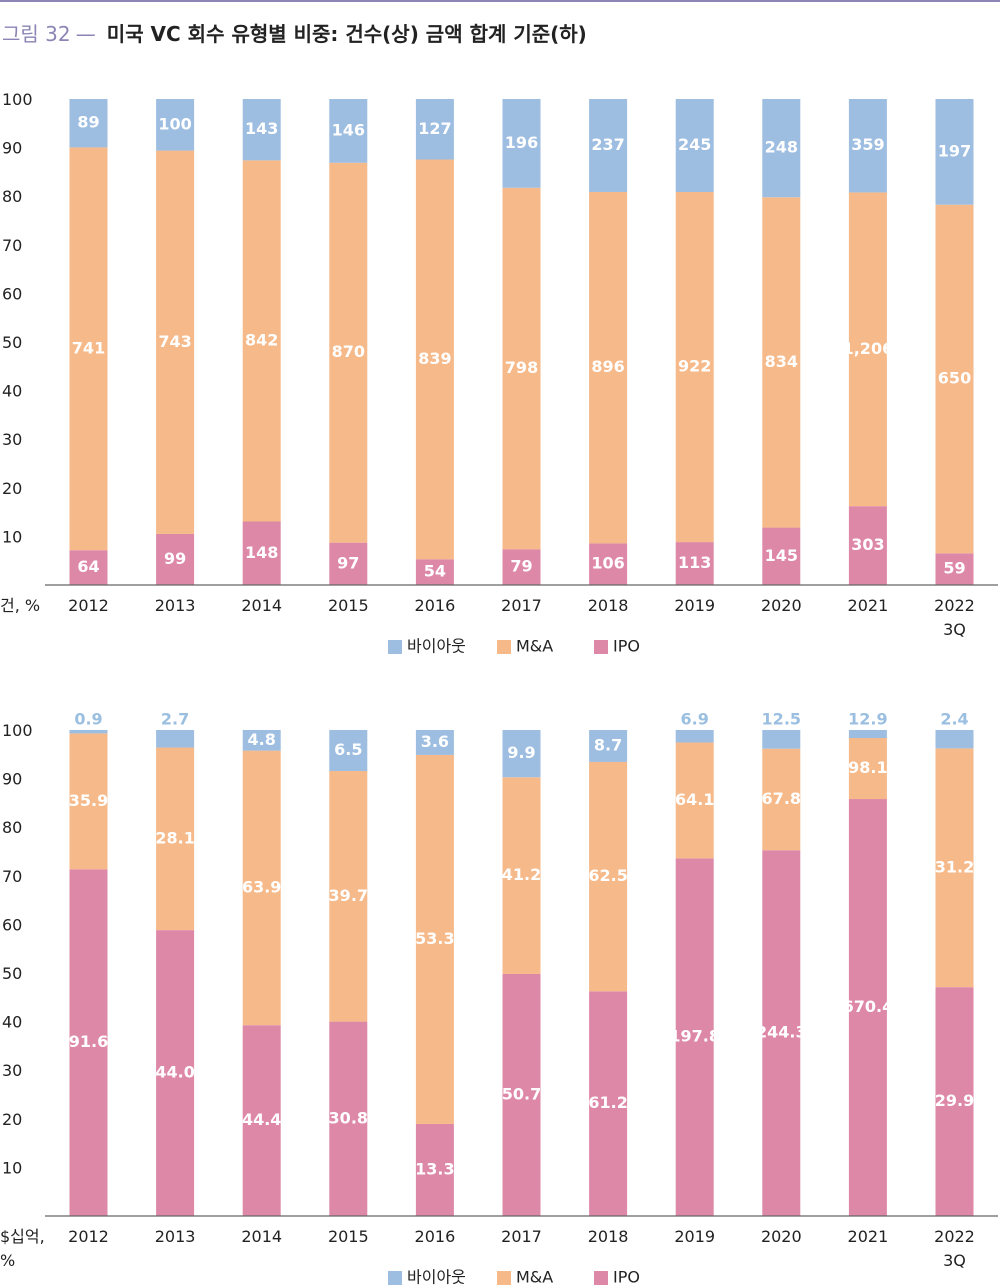 The width and height of the screenshot is (1000, 1287). I want to click on data-label-ipo: 303, so click(867, 544).